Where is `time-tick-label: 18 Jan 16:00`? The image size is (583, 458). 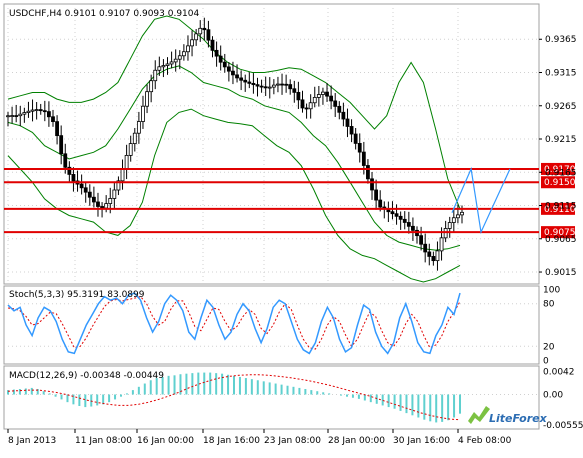 time-tick-label: 18 Jan 16:00 is located at coordinates (231, 441).